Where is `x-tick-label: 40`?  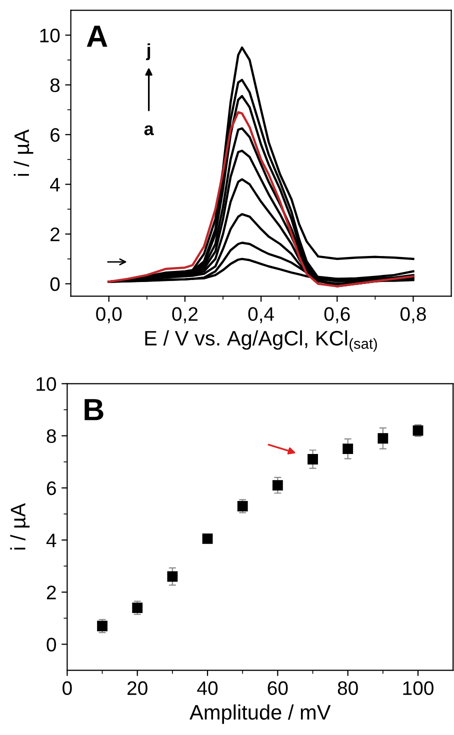 x-tick-label: 40 is located at coordinates (207, 688).